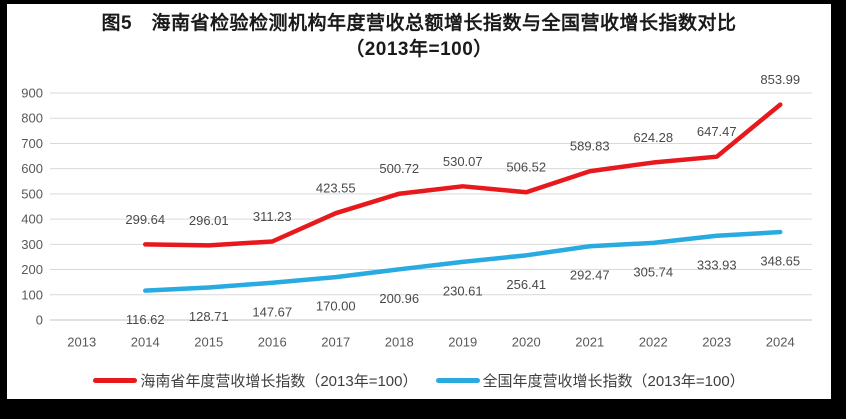 The height and width of the screenshot is (419, 846). I want to click on chart-title-line1: 图5 海南省检验检测机构年度营收总额增长指数与全国营收增长指数对比, so click(419, 23).